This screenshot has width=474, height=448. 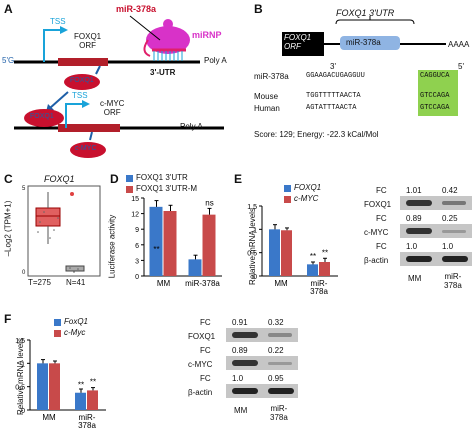 I want to click on e-lane-1: MM, so click(x=415, y=278).